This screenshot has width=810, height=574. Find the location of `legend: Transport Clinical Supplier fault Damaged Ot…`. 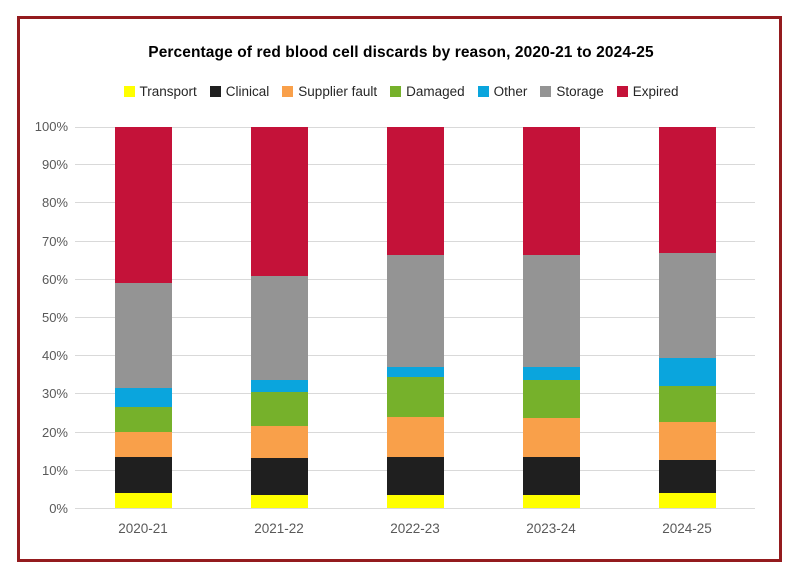

legend: Transport Clinical Supplier fault Damaged Ot… is located at coordinates (401, 91).